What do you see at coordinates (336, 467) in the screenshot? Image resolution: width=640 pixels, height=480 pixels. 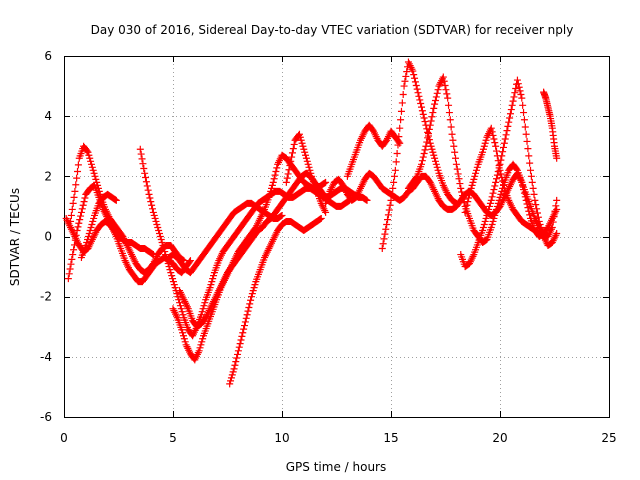 I see `x-axis-label: GPS time / hours` at bounding box center [336, 467].